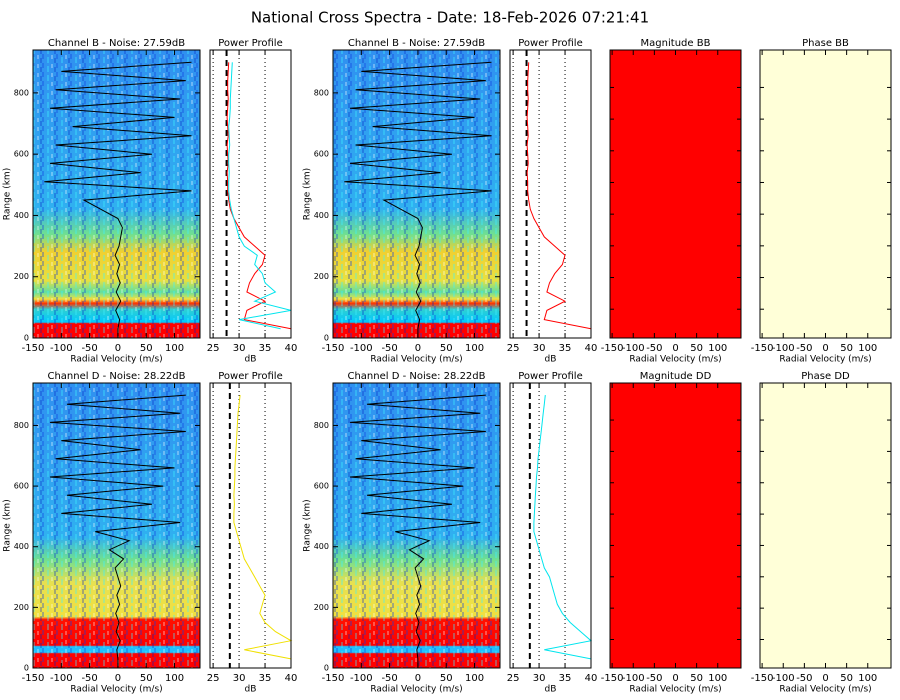 The width and height of the screenshot is (900, 700). I want to click on panel-title: Phase BB, so click(825, 43).